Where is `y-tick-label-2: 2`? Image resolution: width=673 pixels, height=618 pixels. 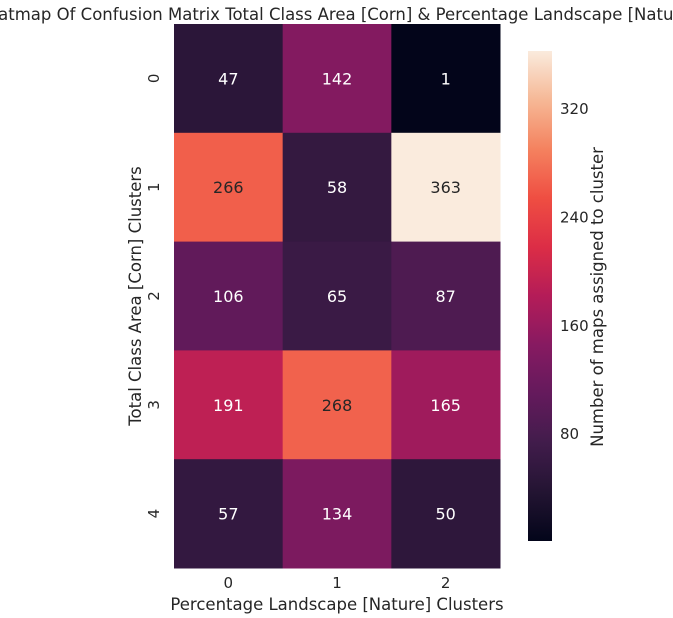 y-tick-label-2: 2 is located at coordinates (154, 296).